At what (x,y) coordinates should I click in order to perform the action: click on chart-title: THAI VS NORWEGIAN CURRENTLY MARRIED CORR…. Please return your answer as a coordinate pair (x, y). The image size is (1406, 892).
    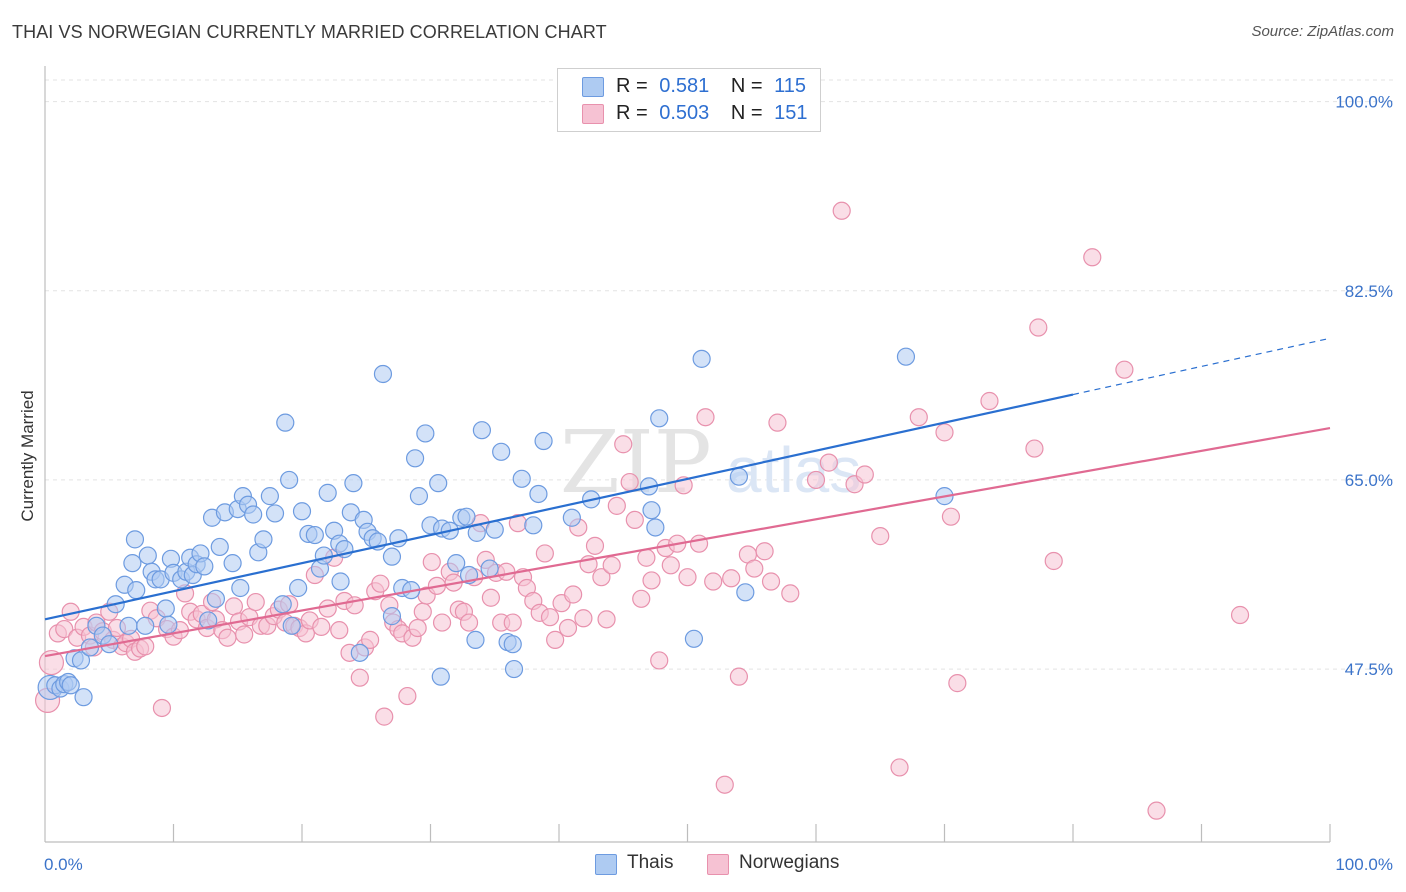
    Looking at the image, I should click on (309, 32).